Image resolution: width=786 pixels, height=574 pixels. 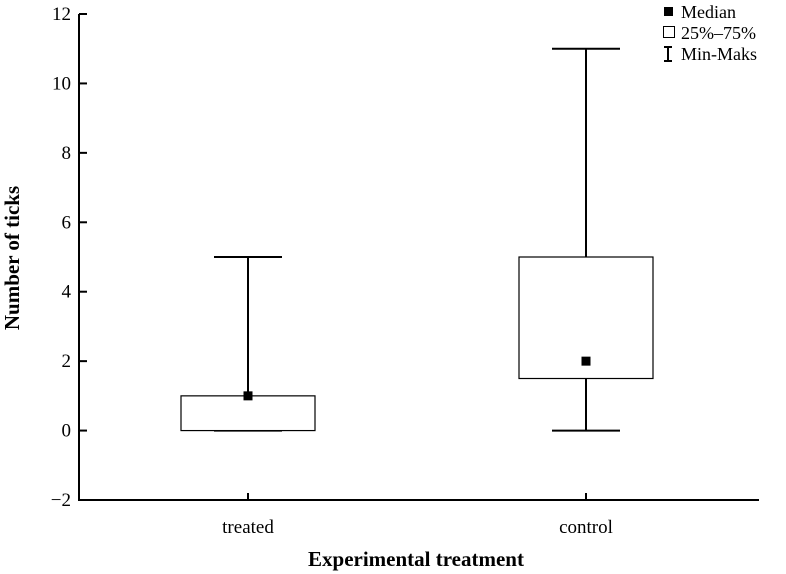 What do you see at coordinates (67, 361) in the screenshot?
I see `y-tick-label: 2` at bounding box center [67, 361].